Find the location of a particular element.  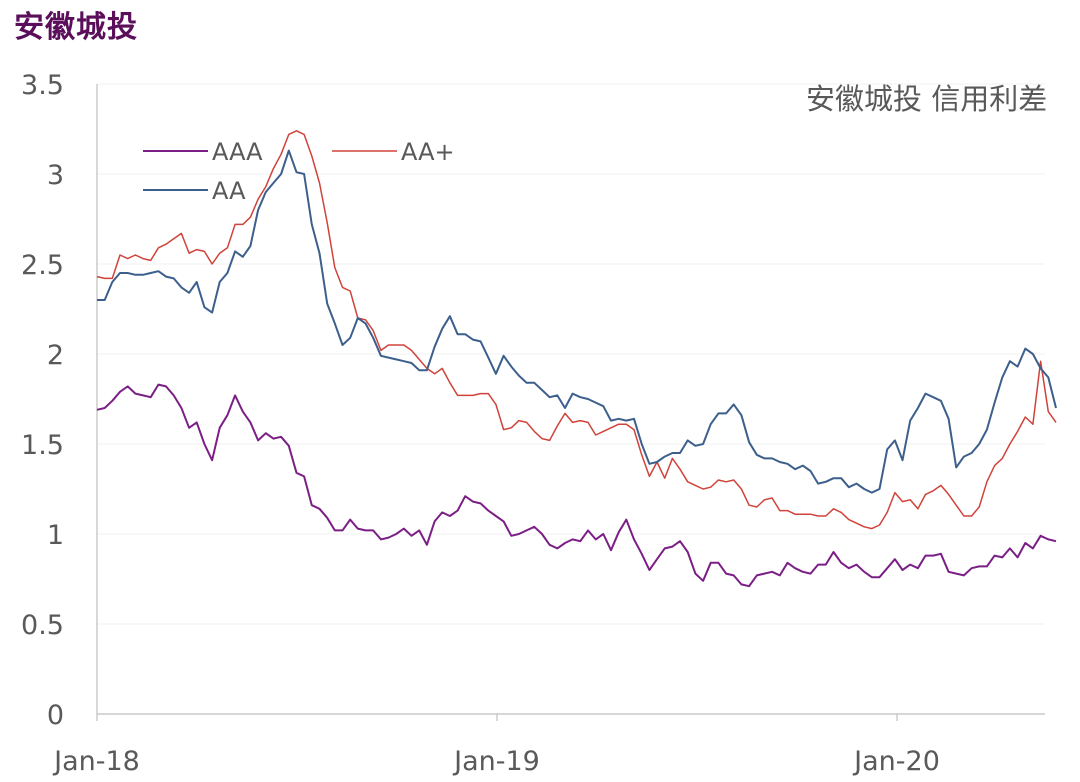

y-tick-labels: 0 0.5 1 1.5 2 2.5 3 3.5 is located at coordinates (42, 400).